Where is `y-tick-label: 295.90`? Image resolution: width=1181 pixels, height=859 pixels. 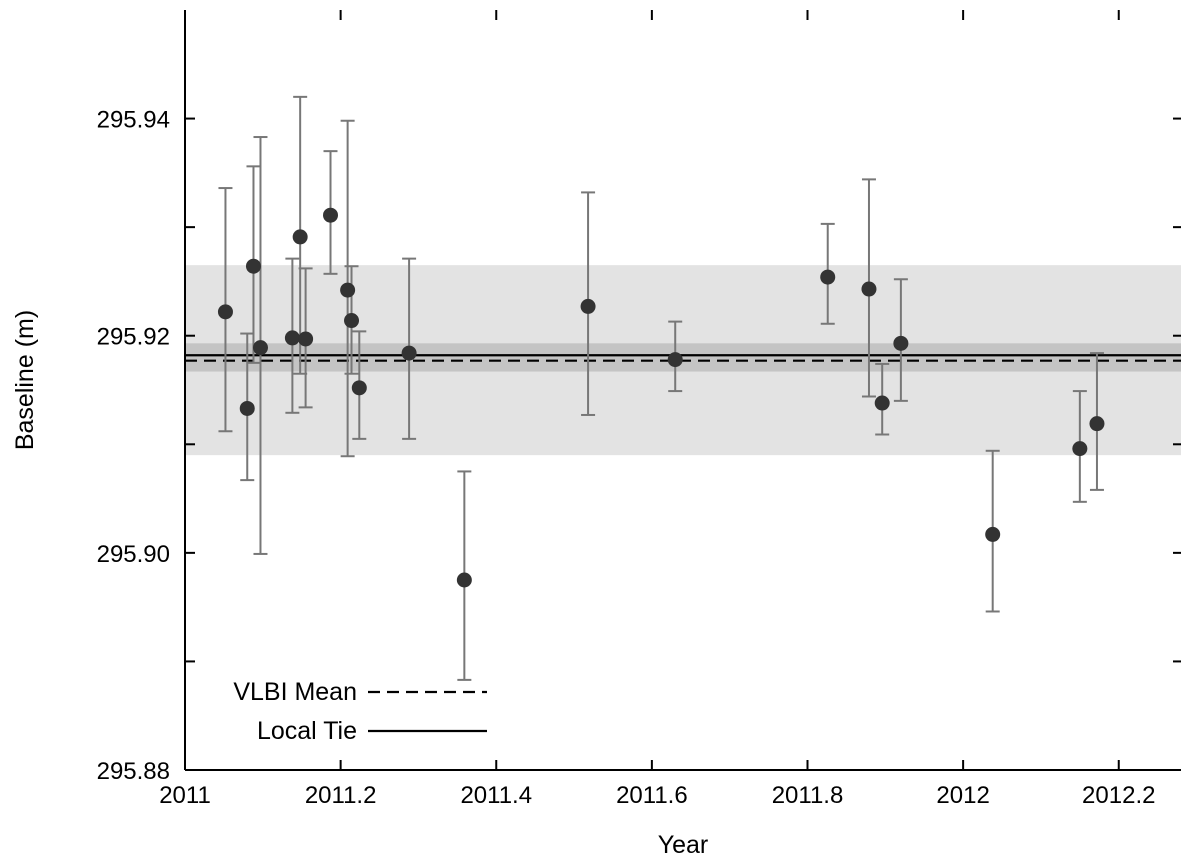 y-tick-label: 295.90 is located at coordinates (133, 554).